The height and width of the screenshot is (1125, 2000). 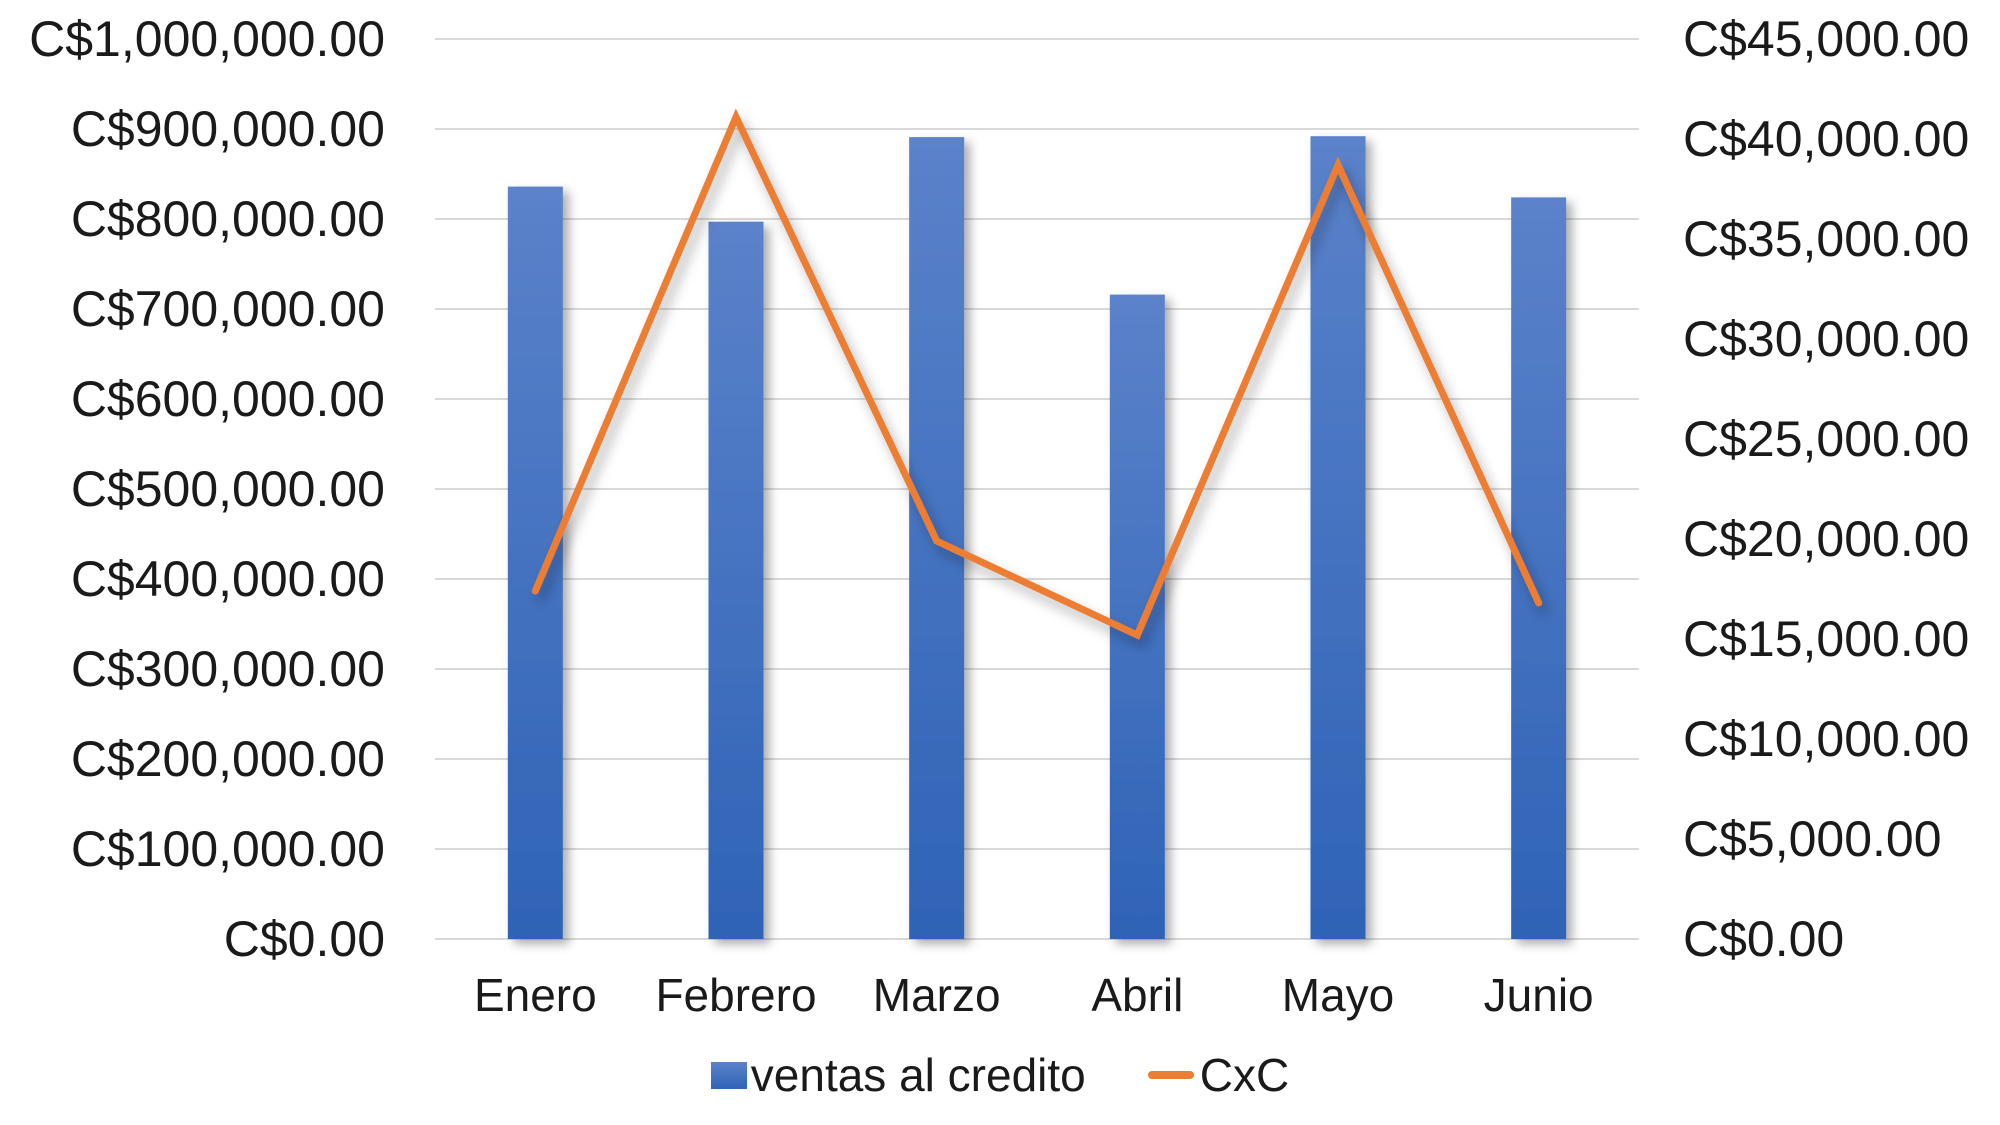 I want to click on left-axis-tick-label: C$600,000.00, so click(x=227, y=399).